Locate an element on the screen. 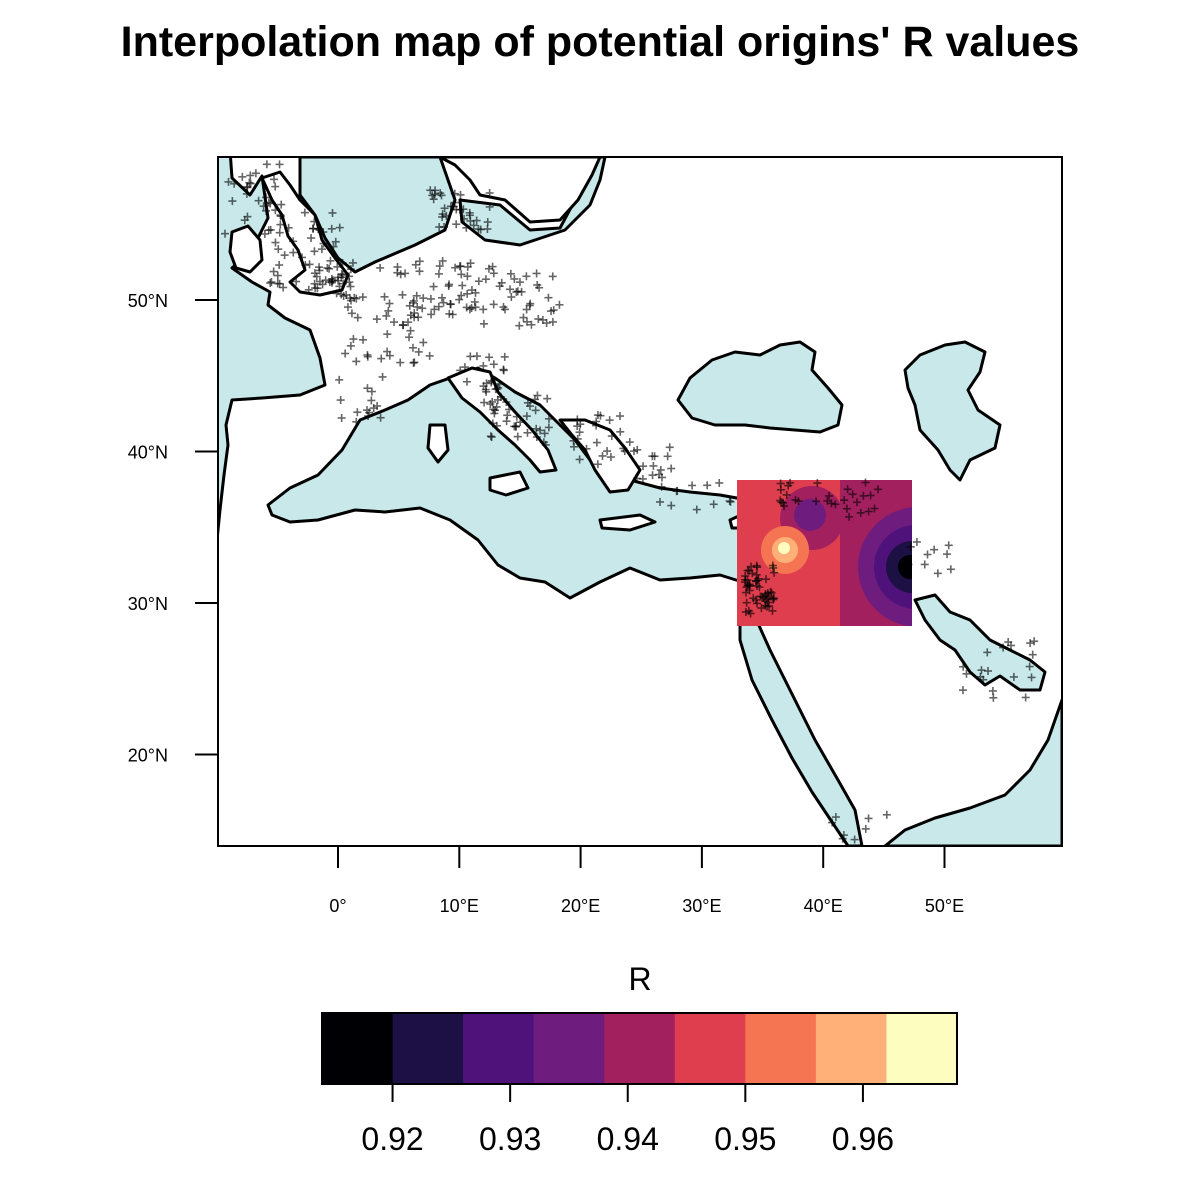 This screenshot has height=1200, width=1200. raster-max is located at coordinates (784, 548).